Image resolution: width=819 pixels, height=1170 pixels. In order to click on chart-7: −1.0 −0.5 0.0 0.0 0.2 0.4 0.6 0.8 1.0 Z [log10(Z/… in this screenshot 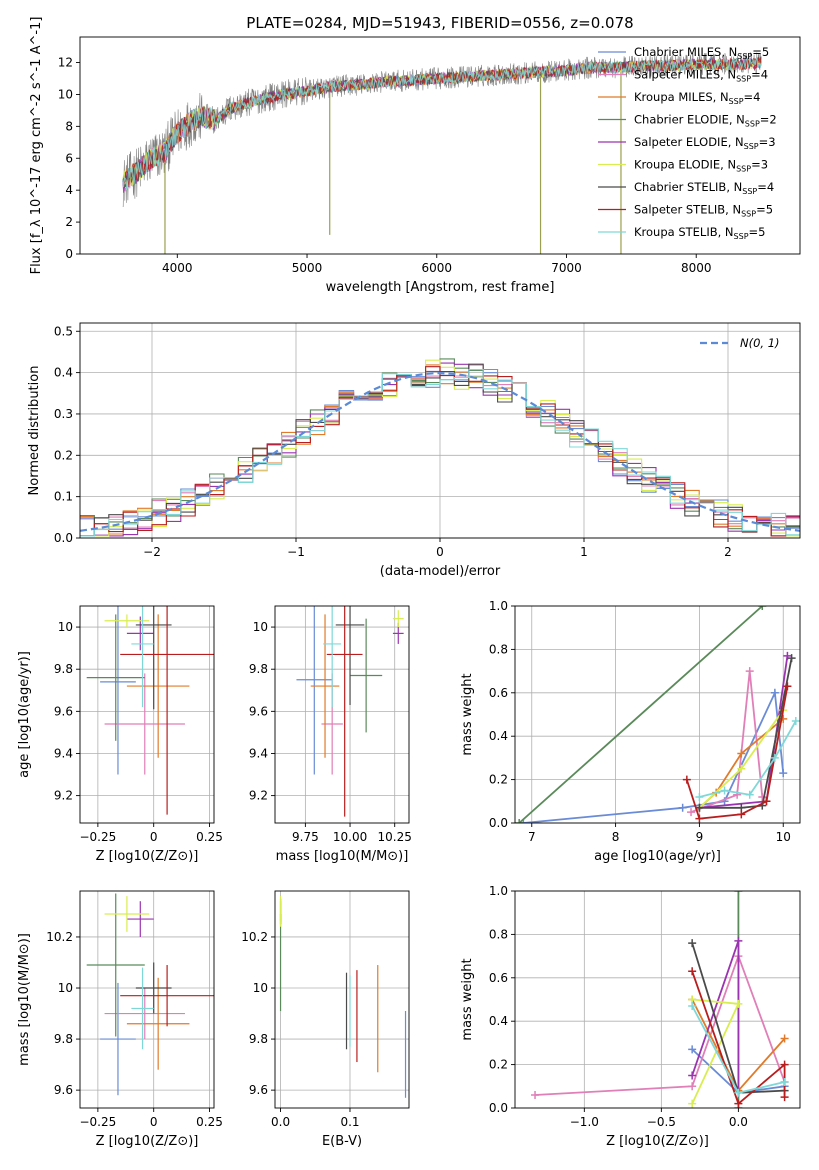, I will do `click(630, 1016)`.